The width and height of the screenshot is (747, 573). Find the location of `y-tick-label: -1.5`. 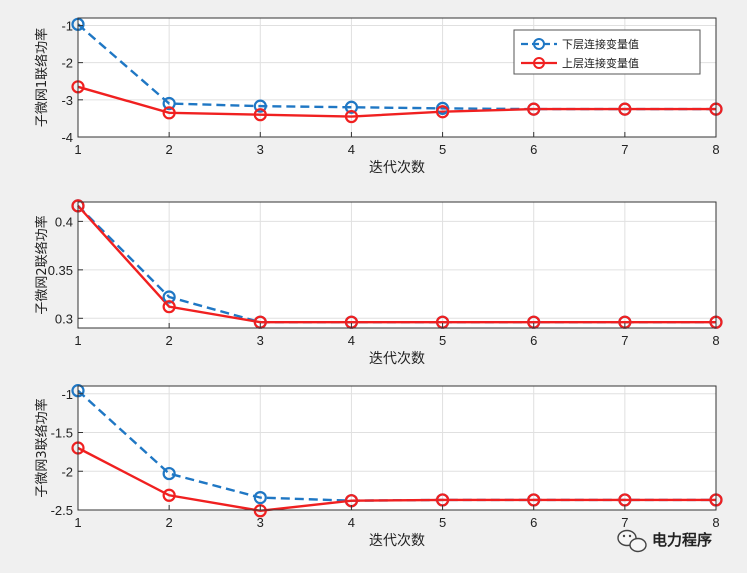

y-tick-label: -1.5 is located at coordinates (62, 433).